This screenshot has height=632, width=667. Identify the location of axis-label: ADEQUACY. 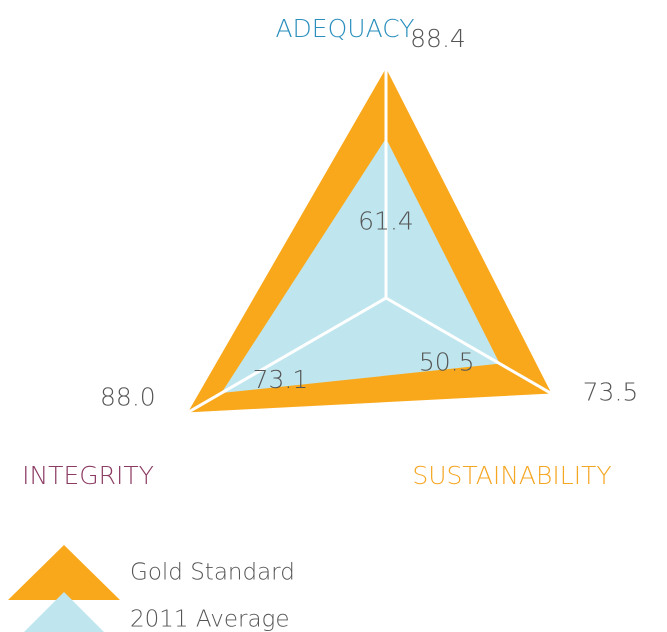
(344, 28).